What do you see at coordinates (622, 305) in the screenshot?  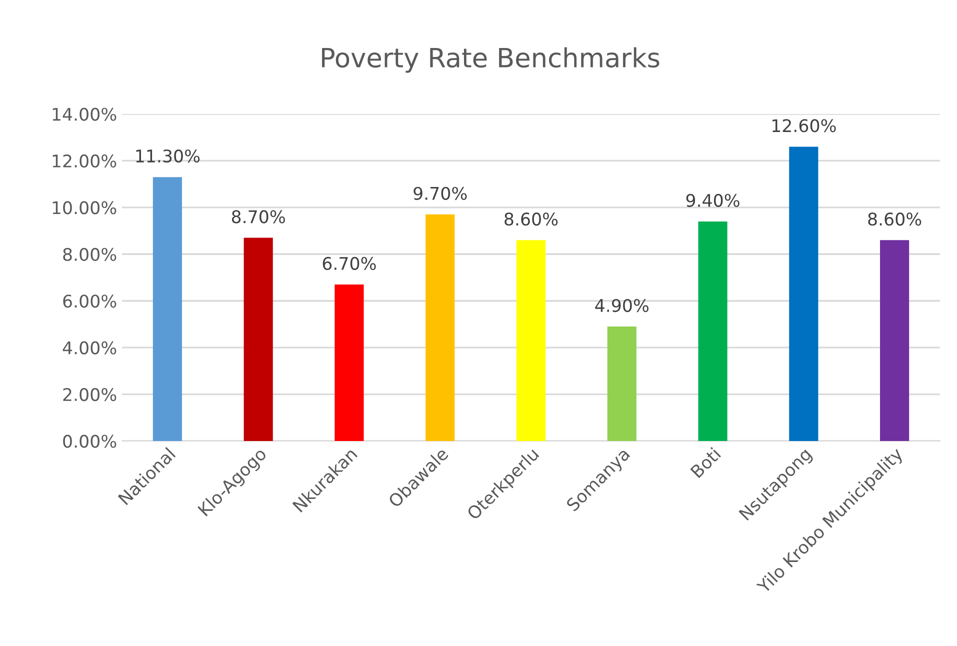 I see `data-label: 4.90%` at bounding box center [622, 305].